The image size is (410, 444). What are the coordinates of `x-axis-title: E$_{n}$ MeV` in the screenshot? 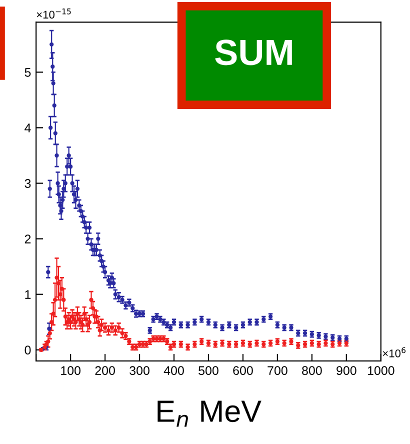 It's located at (210, 413).